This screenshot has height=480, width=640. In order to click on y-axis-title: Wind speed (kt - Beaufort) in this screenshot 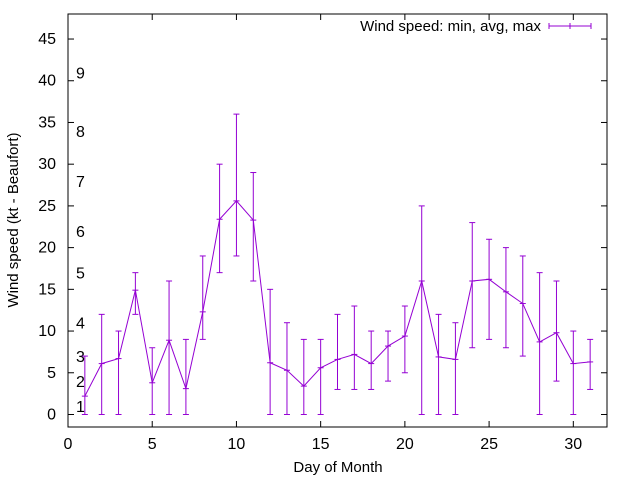, I will do `click(13, 219)`.